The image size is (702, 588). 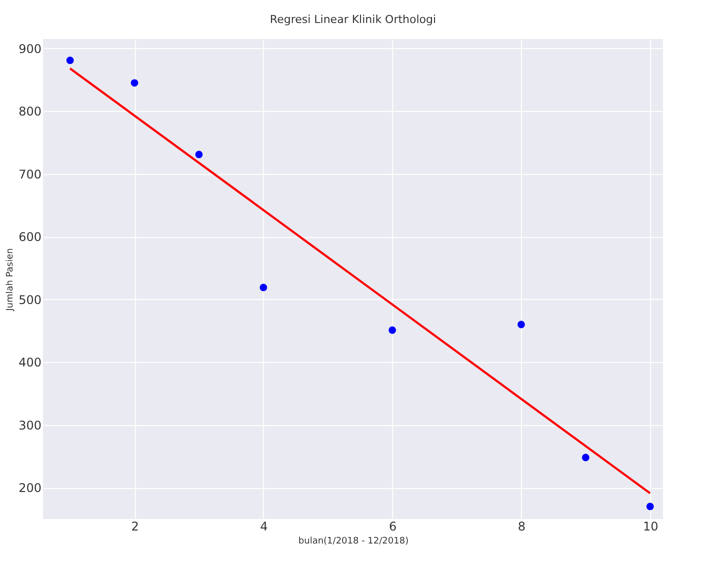 I want to click on y-tick-label: 300, so click(x=30, y=425).